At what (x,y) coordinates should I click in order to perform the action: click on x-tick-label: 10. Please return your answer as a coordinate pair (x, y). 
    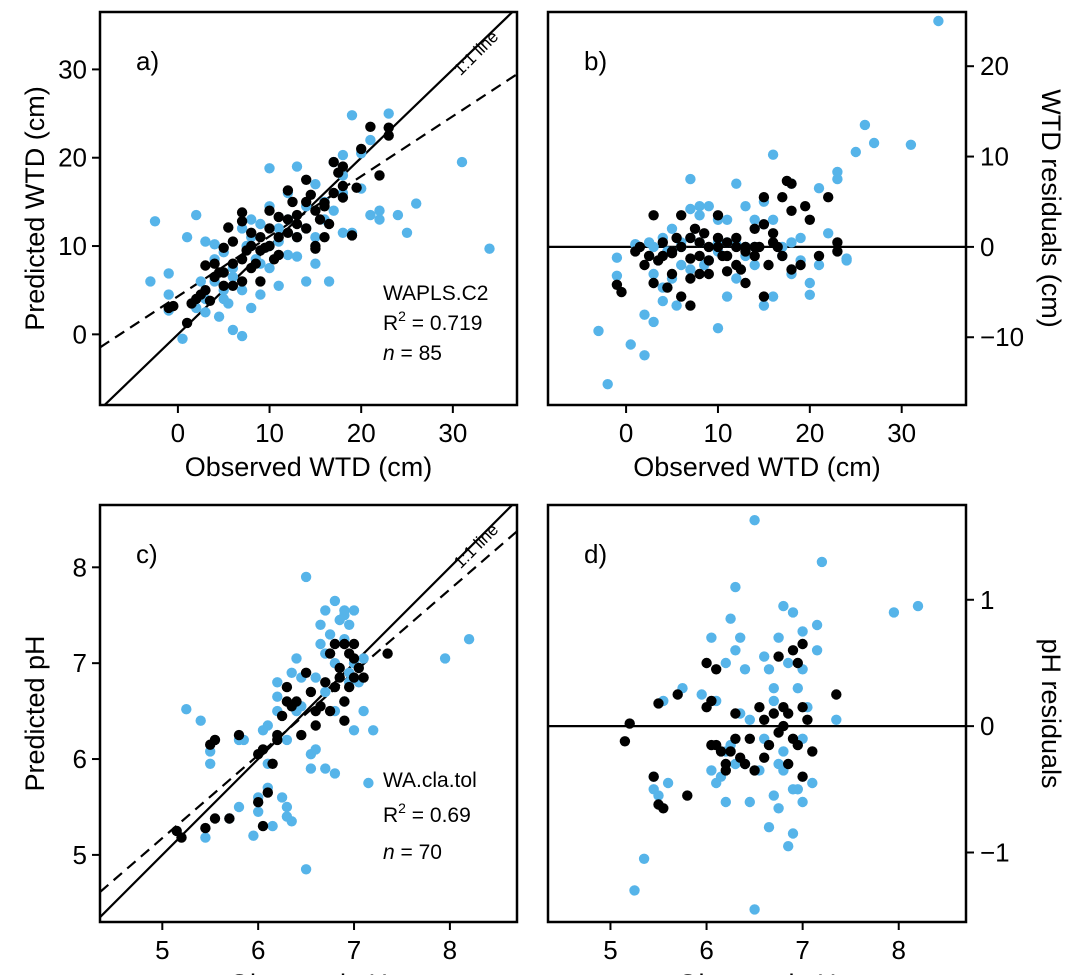
    Looking at the image, I should click on (269, 433).